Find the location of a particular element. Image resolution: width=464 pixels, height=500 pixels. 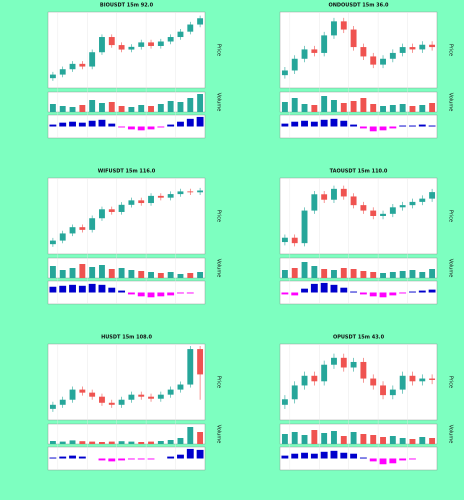

chart-title: WIFUSDT 15m 116.0 is located at coordinates (127, 172).